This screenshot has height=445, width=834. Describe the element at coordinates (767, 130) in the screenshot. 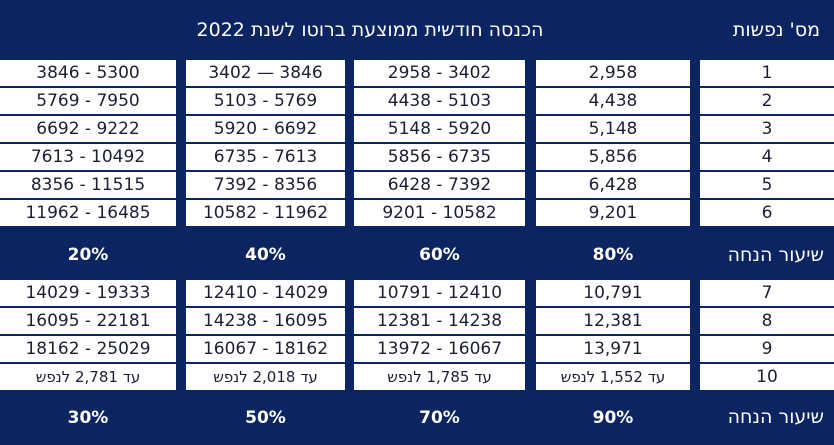

I see `cell-persons: 3` at that location.